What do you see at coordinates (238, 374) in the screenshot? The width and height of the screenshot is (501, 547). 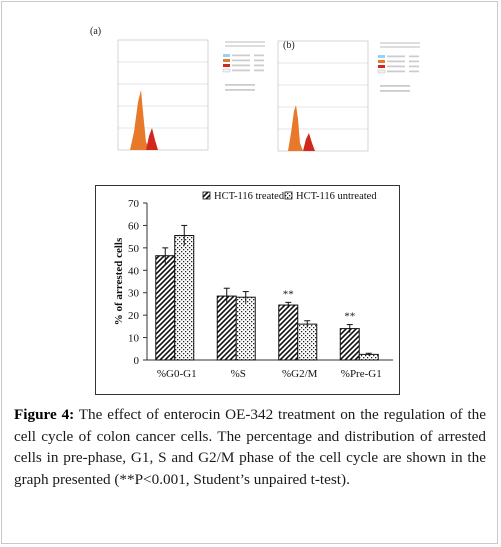 I see `x-category-label: %S` at bounding box center [238, 374].